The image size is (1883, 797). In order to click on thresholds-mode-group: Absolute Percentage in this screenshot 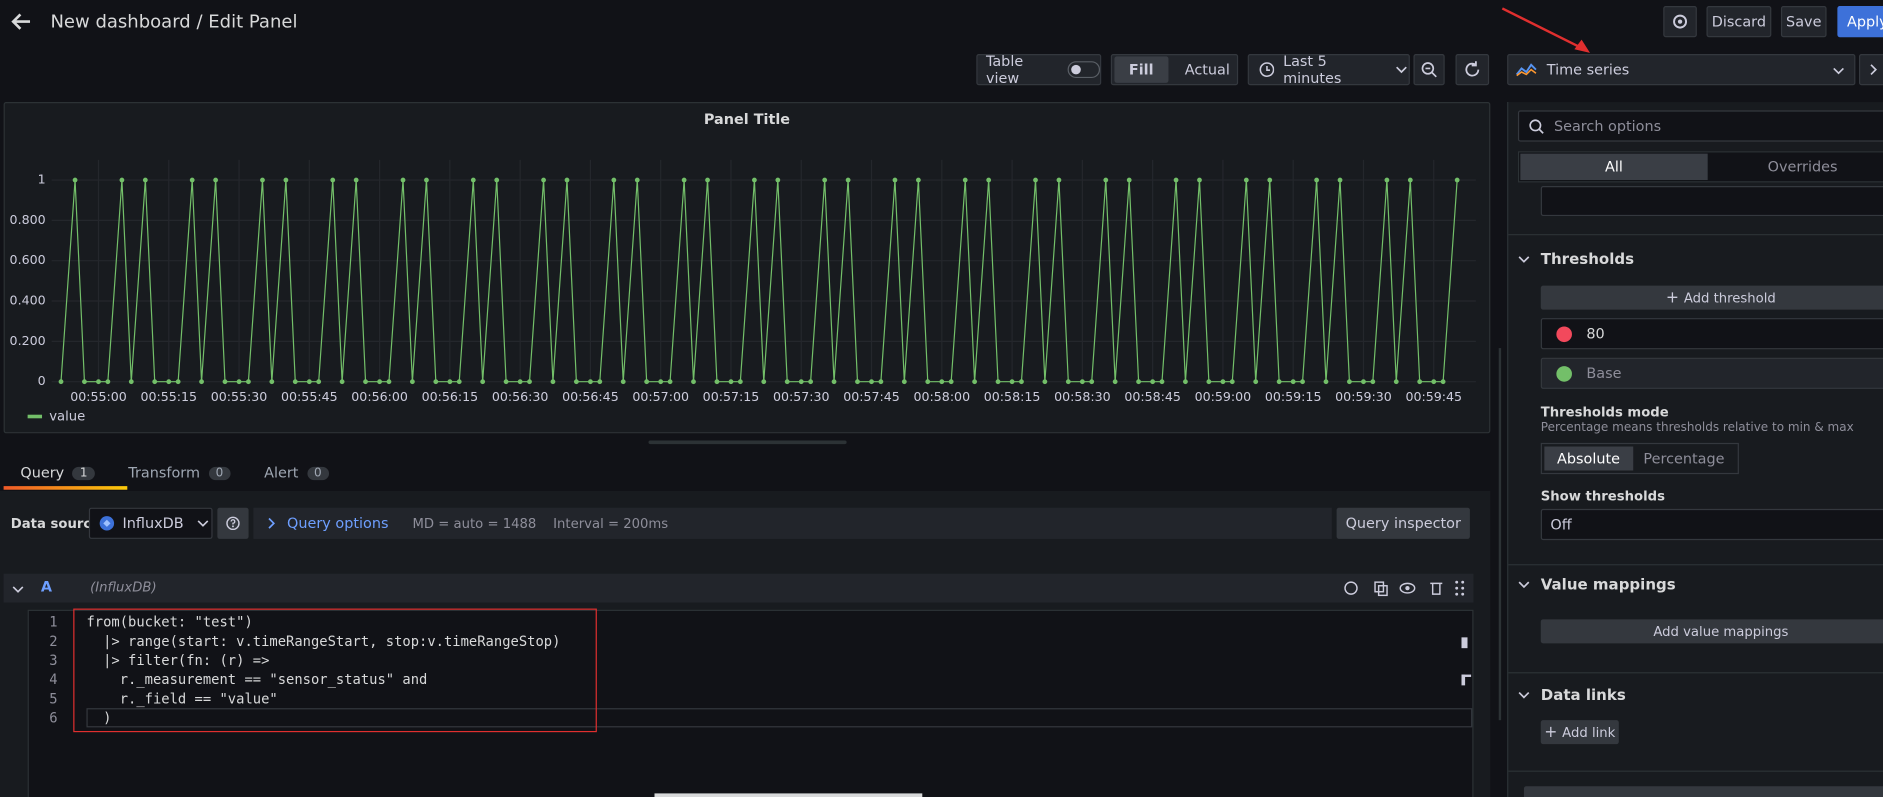, I will do `click(1639, 458)`.